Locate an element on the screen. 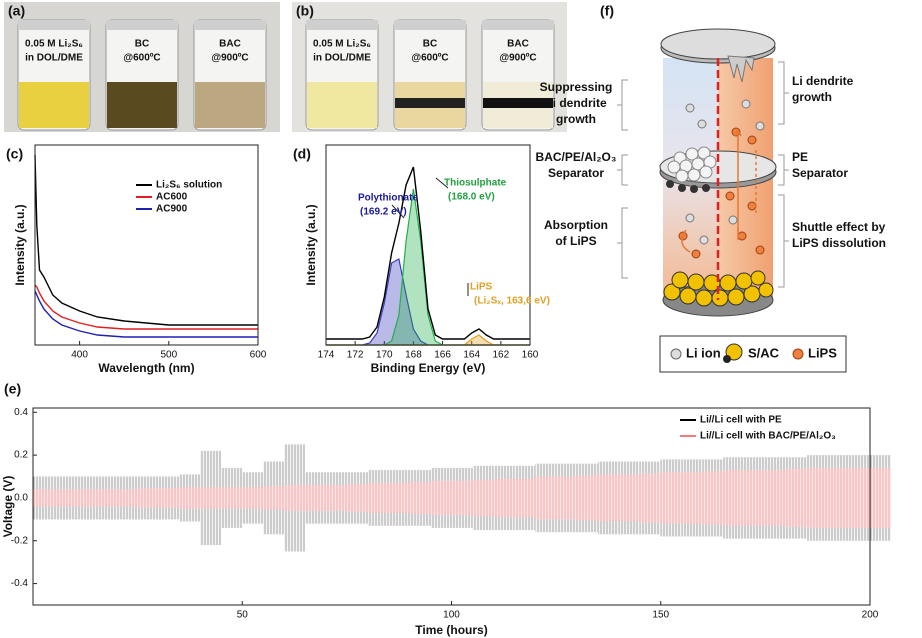 This screenshot has height=638, width=922. panel-label: (d) is located at coordinates (302, 154).